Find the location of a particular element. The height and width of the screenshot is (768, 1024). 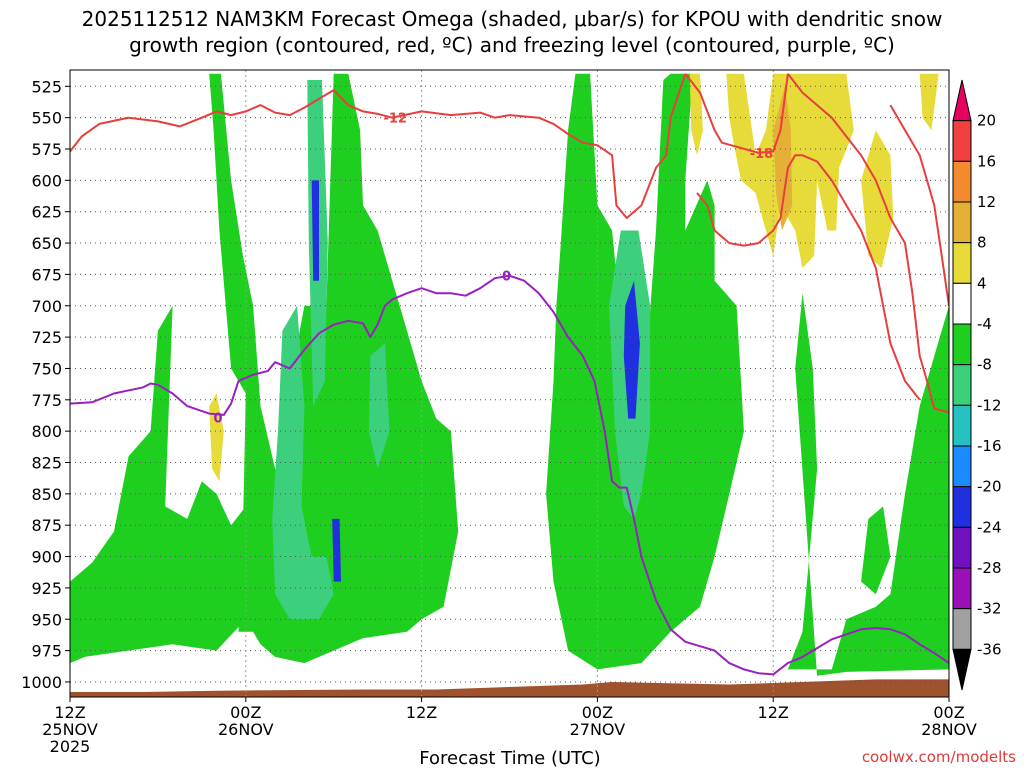

y-tick-label-700: 700 is located at coordinates (46, 306).